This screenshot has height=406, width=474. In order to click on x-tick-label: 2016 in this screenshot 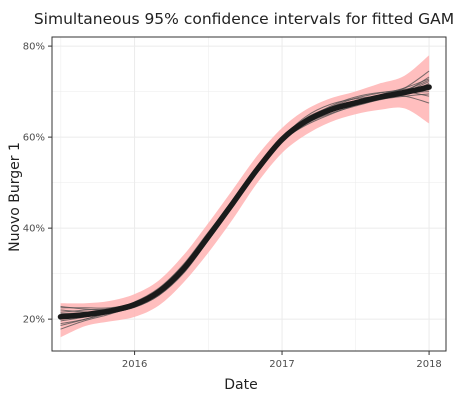, I will do `click(134, 364)`.